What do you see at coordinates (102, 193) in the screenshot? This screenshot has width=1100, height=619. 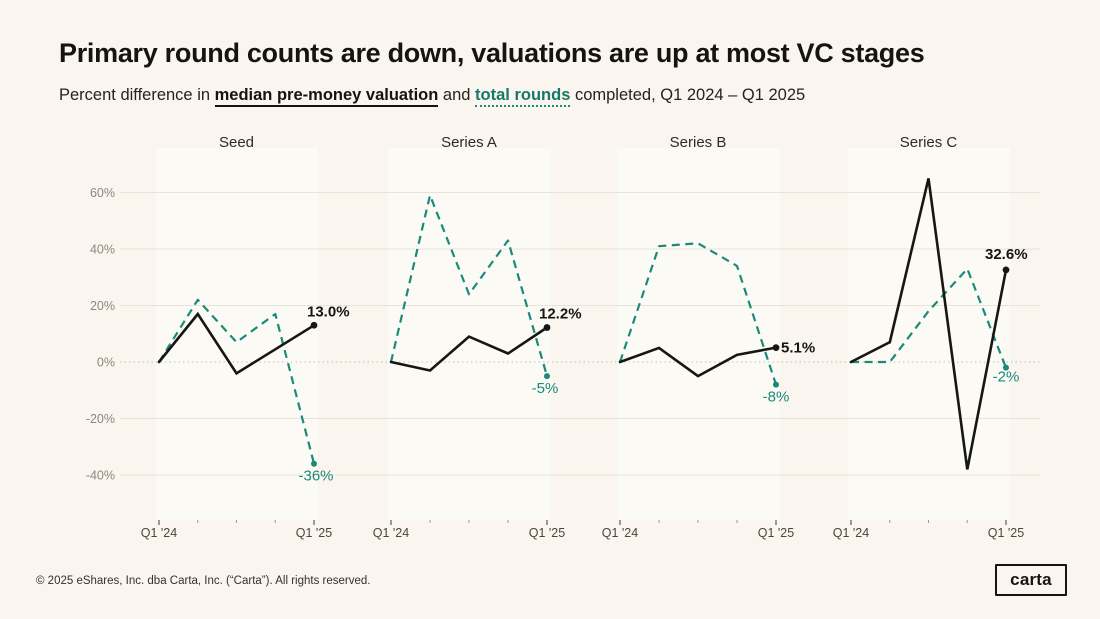 I see `y-axis-tick-label: 60%` at bounding box center [102, 193].